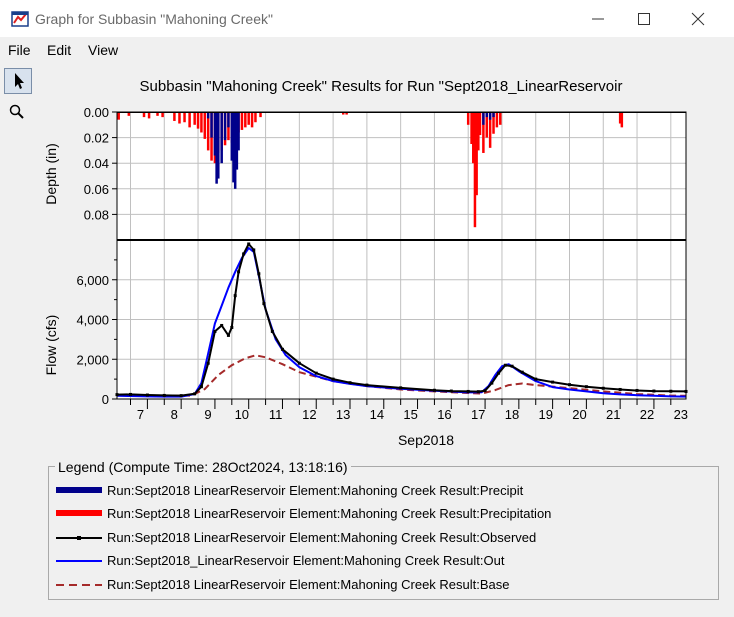 This screenshot has height=617, width=734. Describe the element at coordinates (343, 414) in the screenshot. I see `x-tick-label: 13` at that location.